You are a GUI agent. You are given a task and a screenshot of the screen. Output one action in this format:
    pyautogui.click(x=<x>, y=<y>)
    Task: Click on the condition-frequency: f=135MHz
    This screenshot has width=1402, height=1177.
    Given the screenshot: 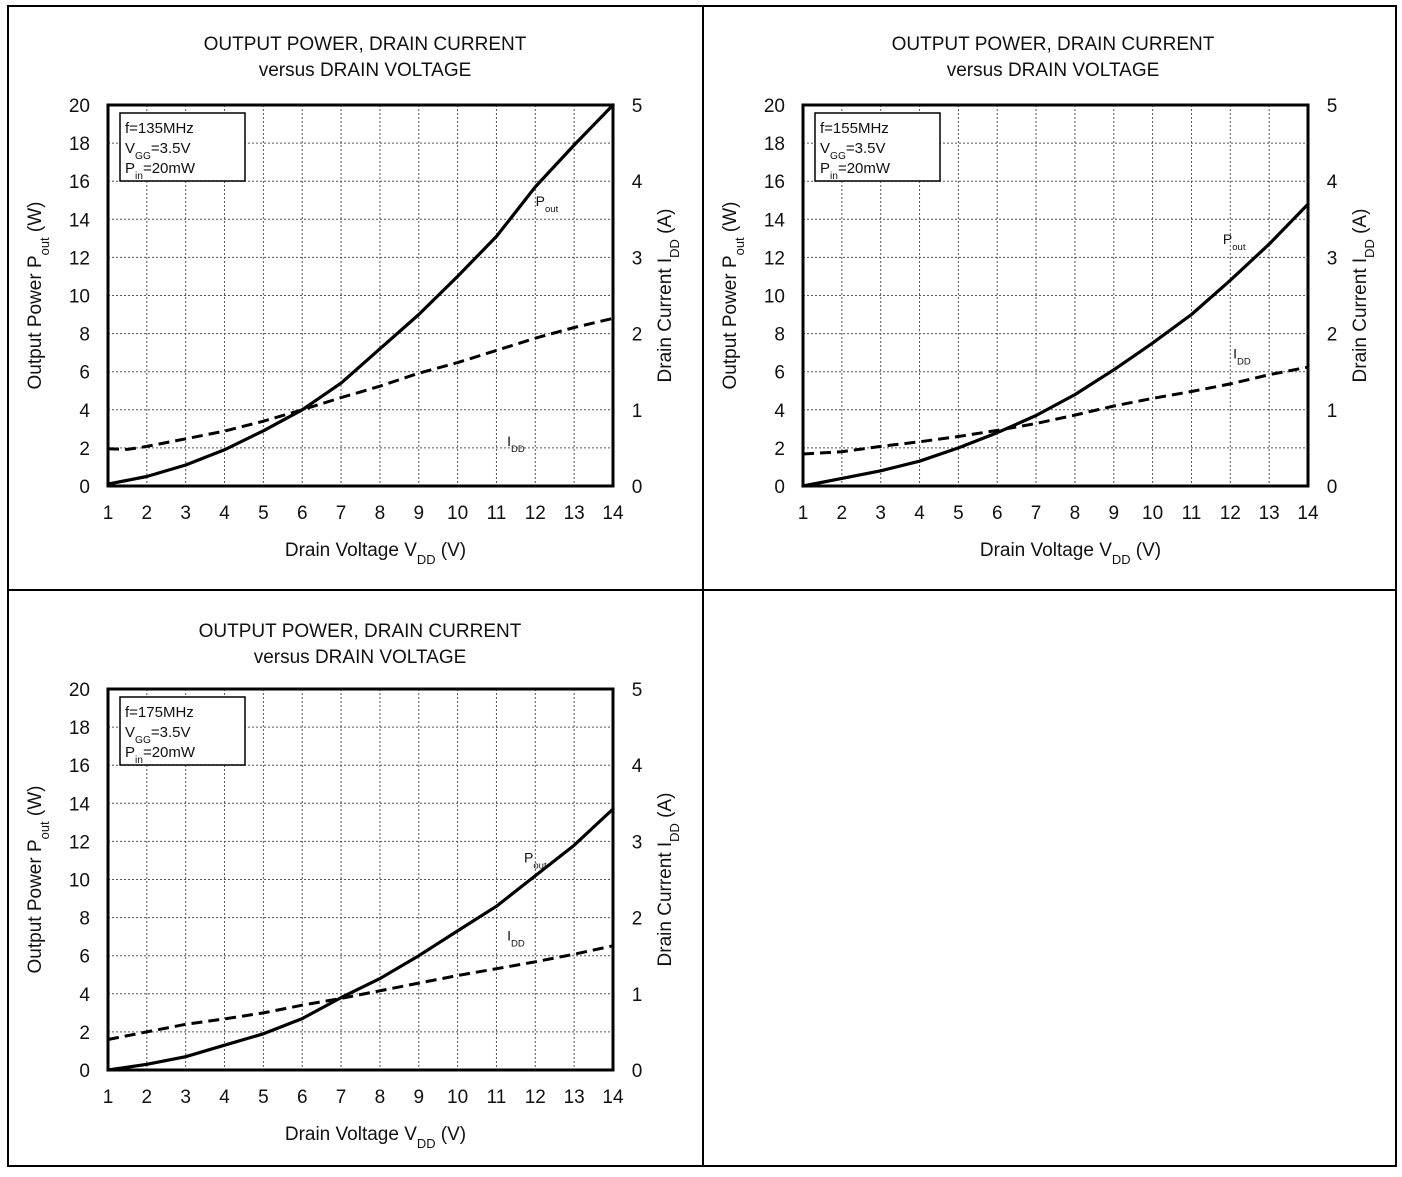 What is the action you would take?
    pyautogui.click(x=159, y=128)
    